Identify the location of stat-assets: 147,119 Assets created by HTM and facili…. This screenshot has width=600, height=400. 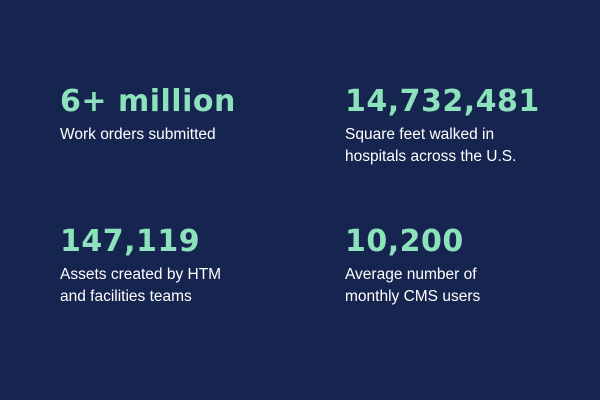
(180, 266).